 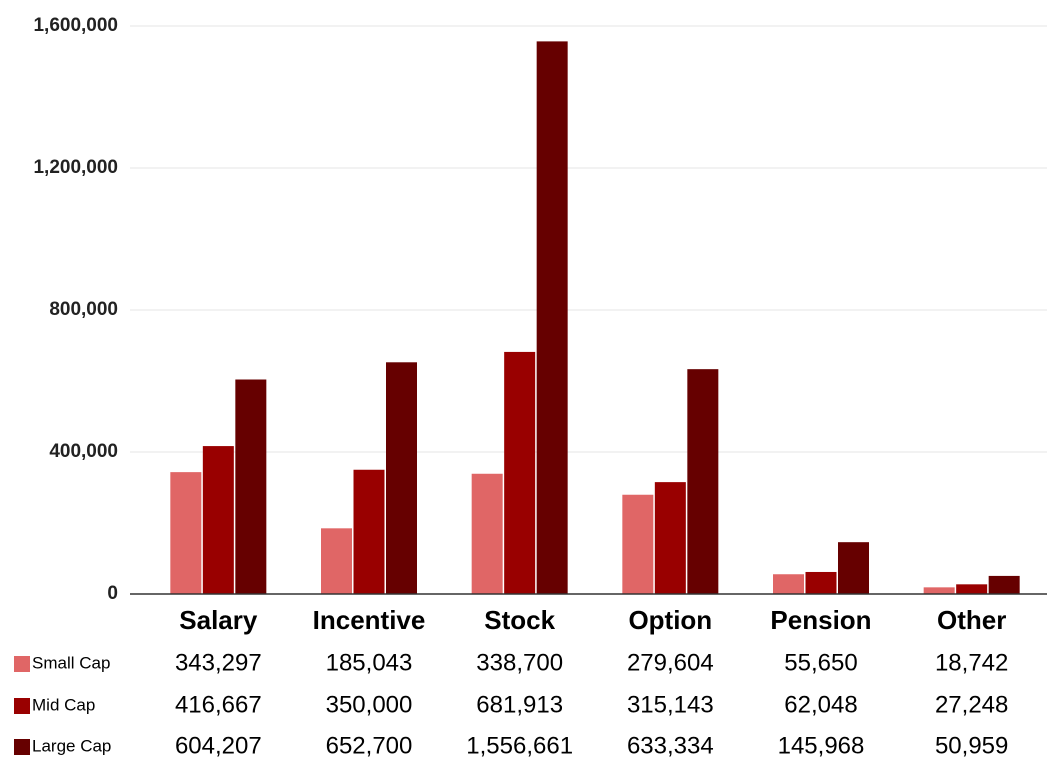 What do you see at coordinates (75, 25) in the screenshot?
I see `y-tick-label: 1,600,000` at bounding box center [75, 25].